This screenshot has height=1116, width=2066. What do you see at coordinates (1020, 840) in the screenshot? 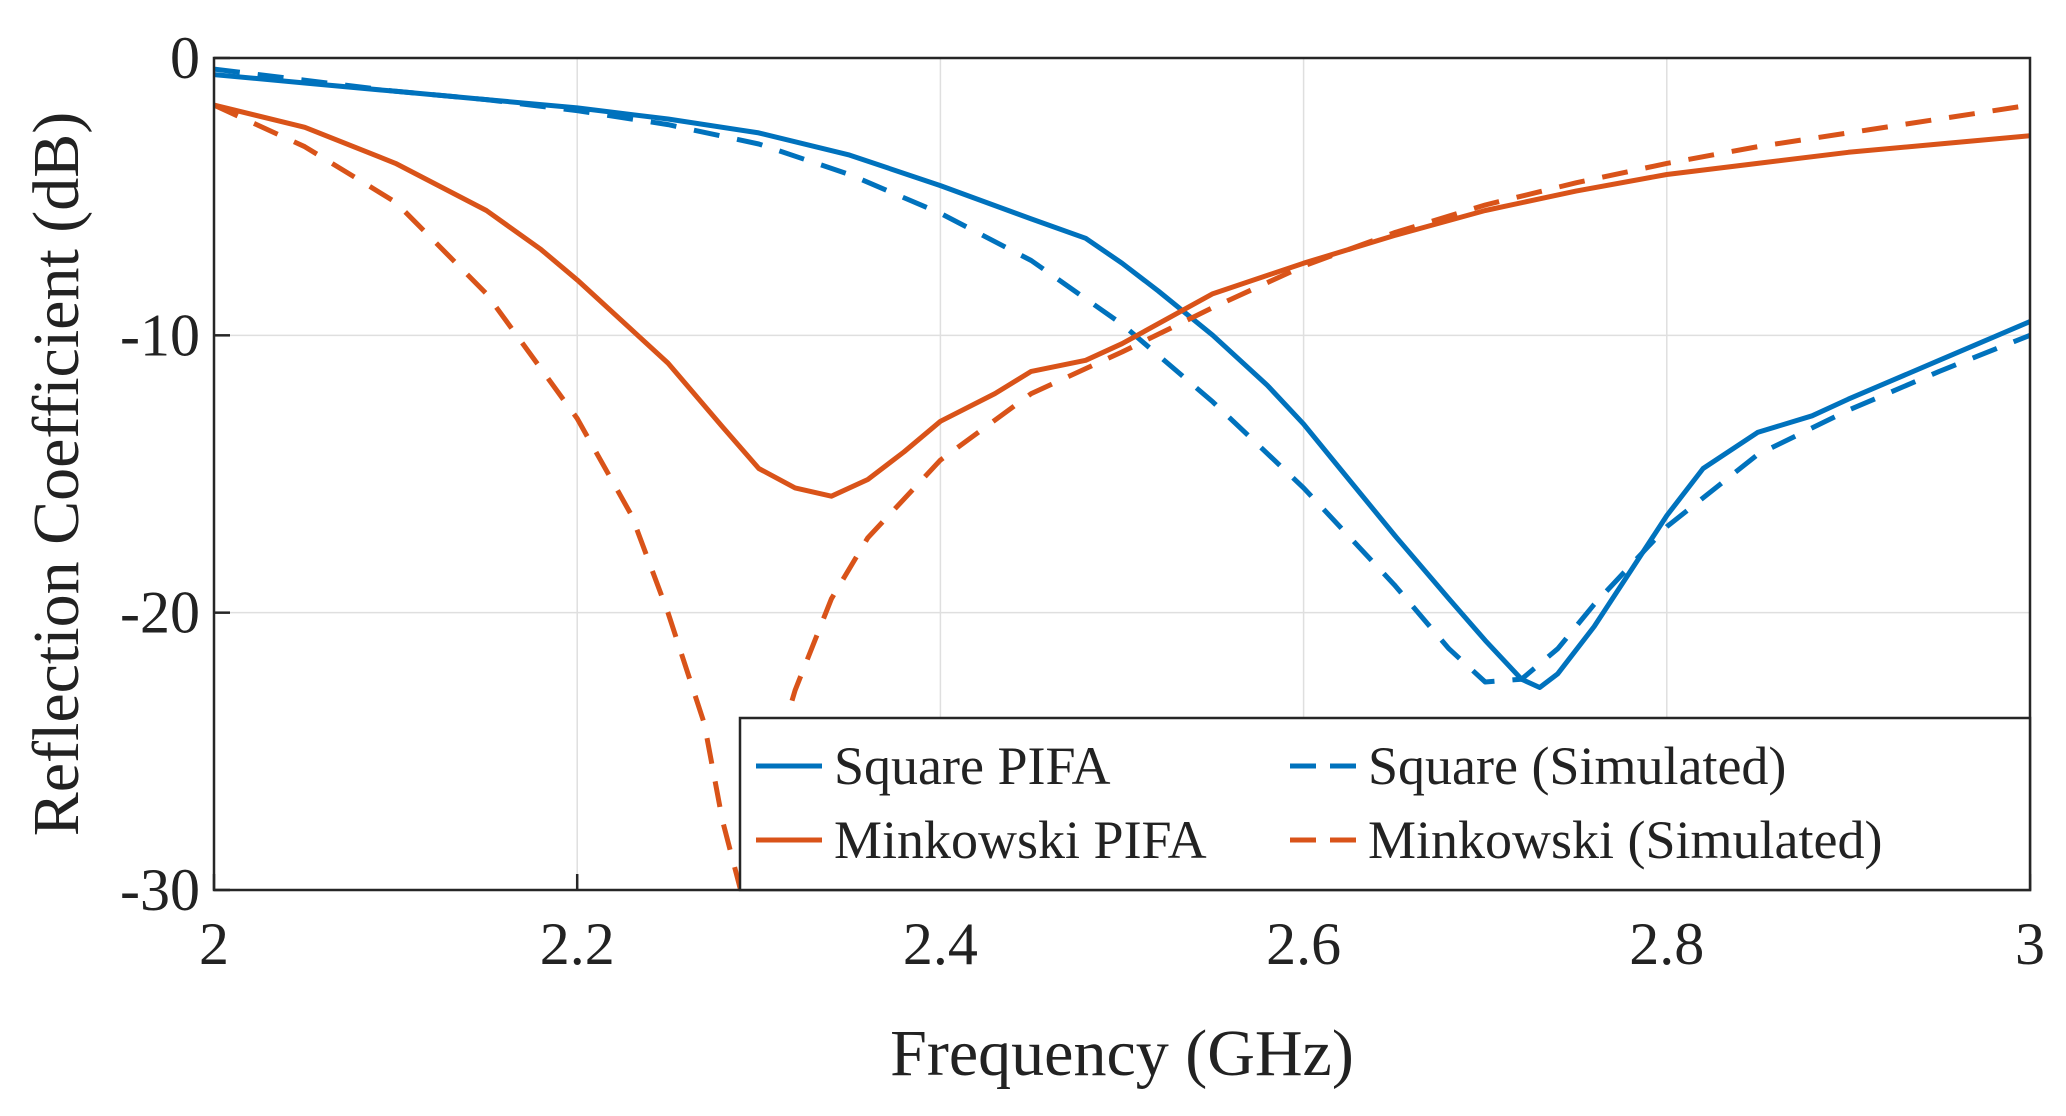
I see `legend-label: Minkowski PIFA` at bounding box center [1020, 840].